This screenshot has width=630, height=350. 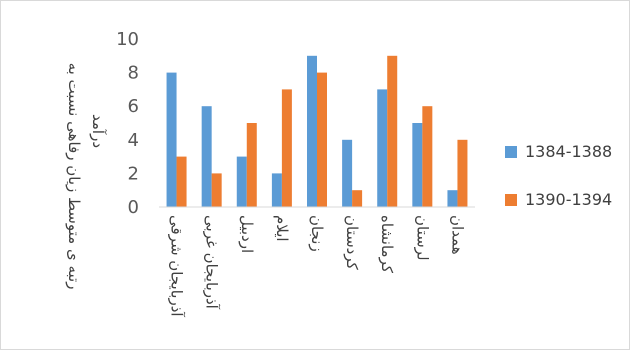 What do you see at coordinates (422, 238) in the screenshot?
I see `category-label-8: لرستان` at bounding box center [422, 238].